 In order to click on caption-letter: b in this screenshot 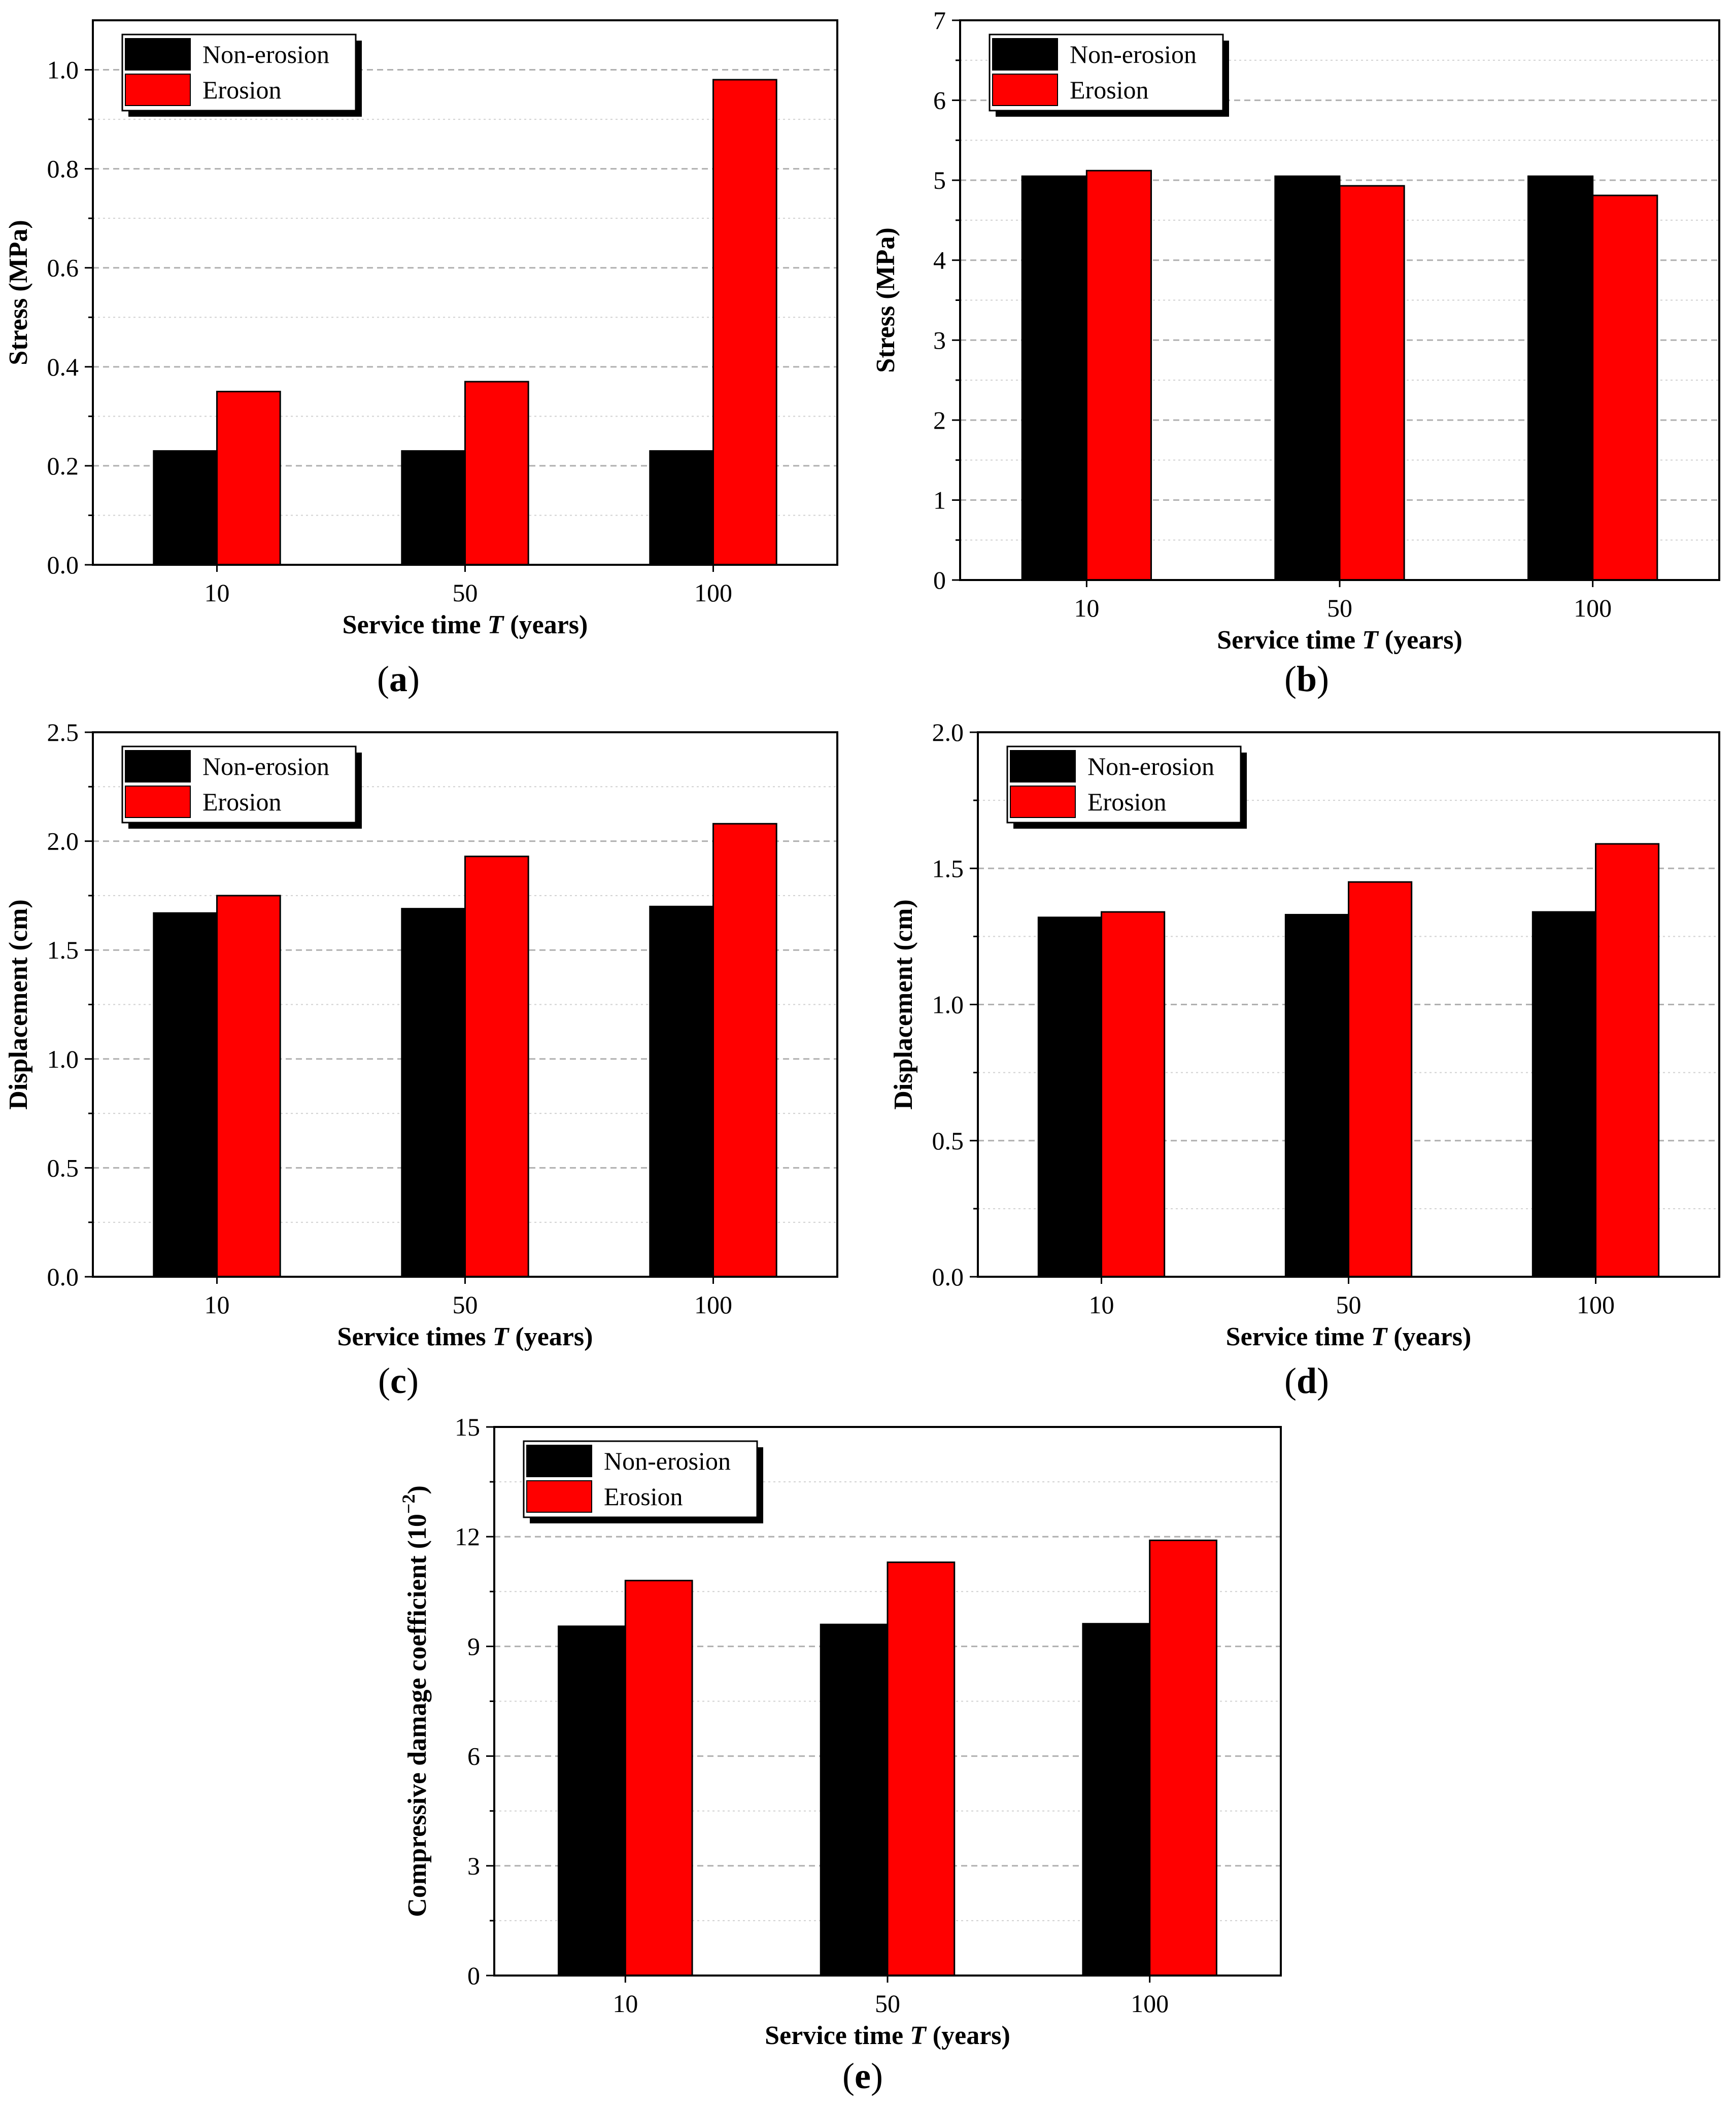, I will do `click(1307, 679)`.